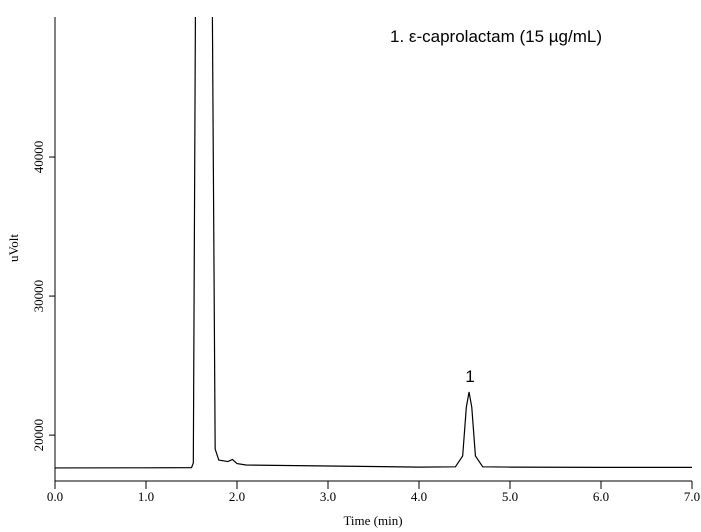  Describe the element at coordinates (237, 496) in the screenshot. I see `x-tick-label: 2.0` at that location.